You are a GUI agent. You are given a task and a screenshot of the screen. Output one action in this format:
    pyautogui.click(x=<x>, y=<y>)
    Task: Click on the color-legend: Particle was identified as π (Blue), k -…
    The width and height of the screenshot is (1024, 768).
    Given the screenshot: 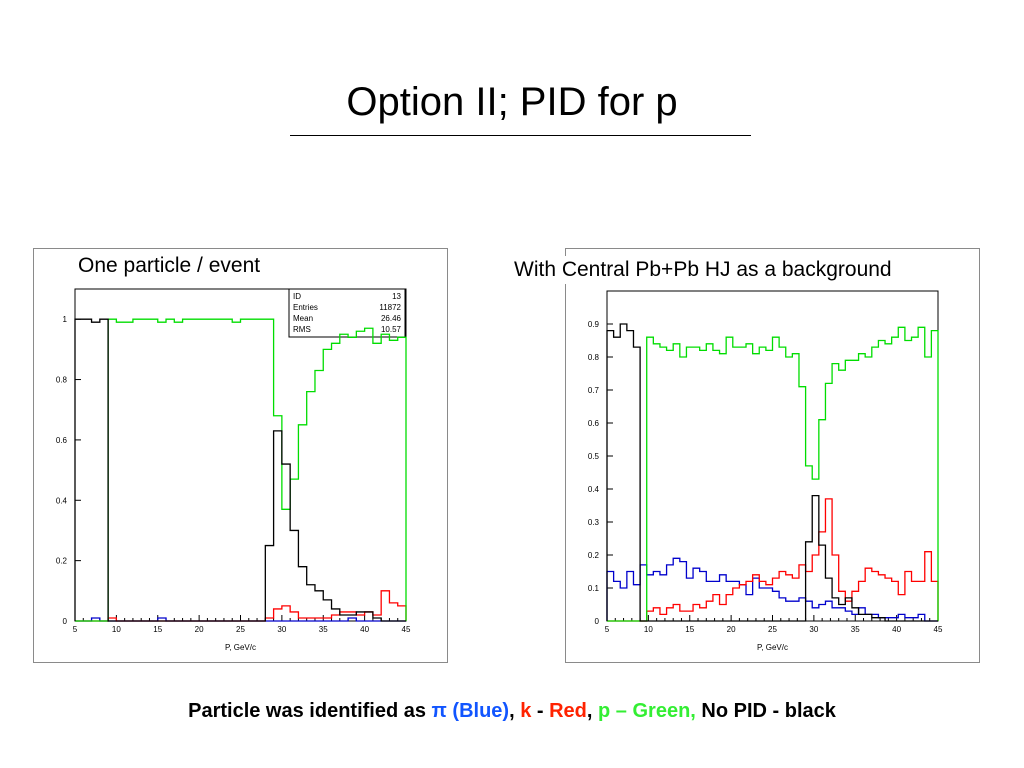 What is the action you would take?
    pyautogui.click(x=512, y=711)
    